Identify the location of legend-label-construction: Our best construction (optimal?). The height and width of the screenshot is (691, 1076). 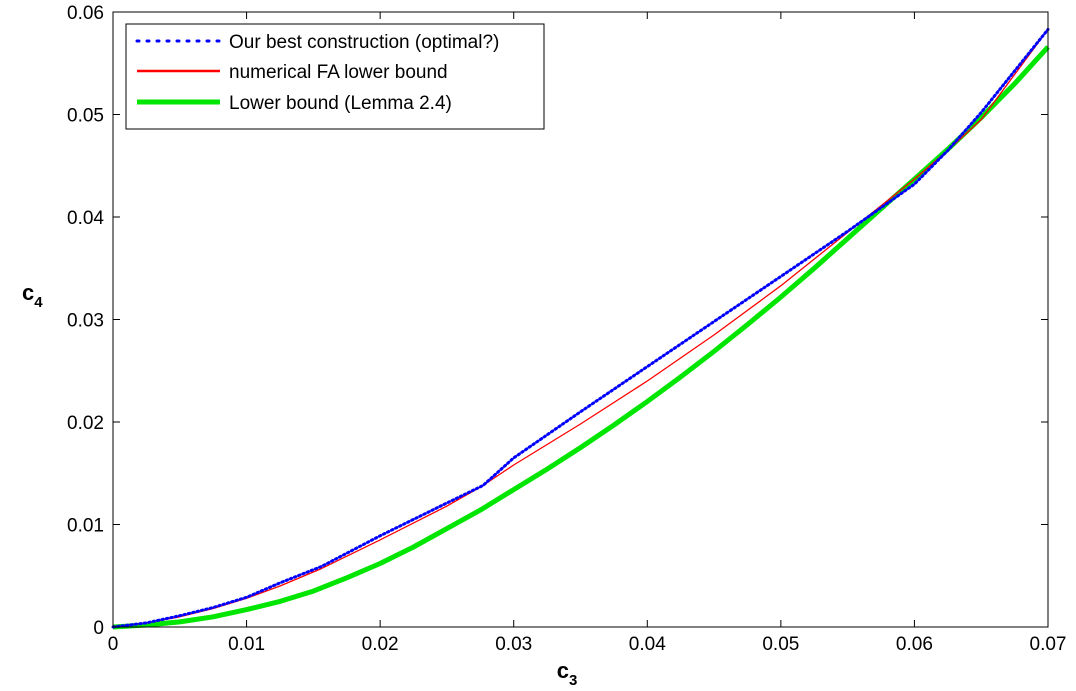
(364, 42).